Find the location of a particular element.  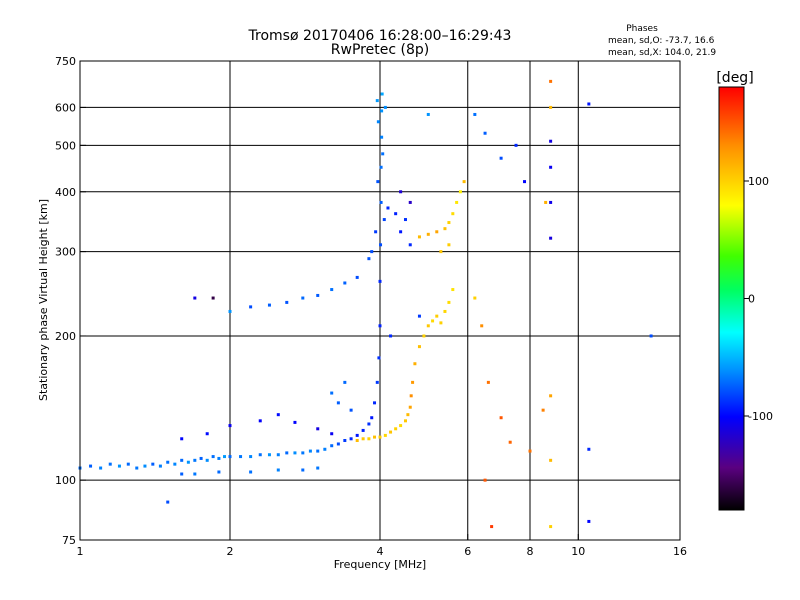

chart-subtitle: RwPretec (8p) is located at coordinates (380, 50).